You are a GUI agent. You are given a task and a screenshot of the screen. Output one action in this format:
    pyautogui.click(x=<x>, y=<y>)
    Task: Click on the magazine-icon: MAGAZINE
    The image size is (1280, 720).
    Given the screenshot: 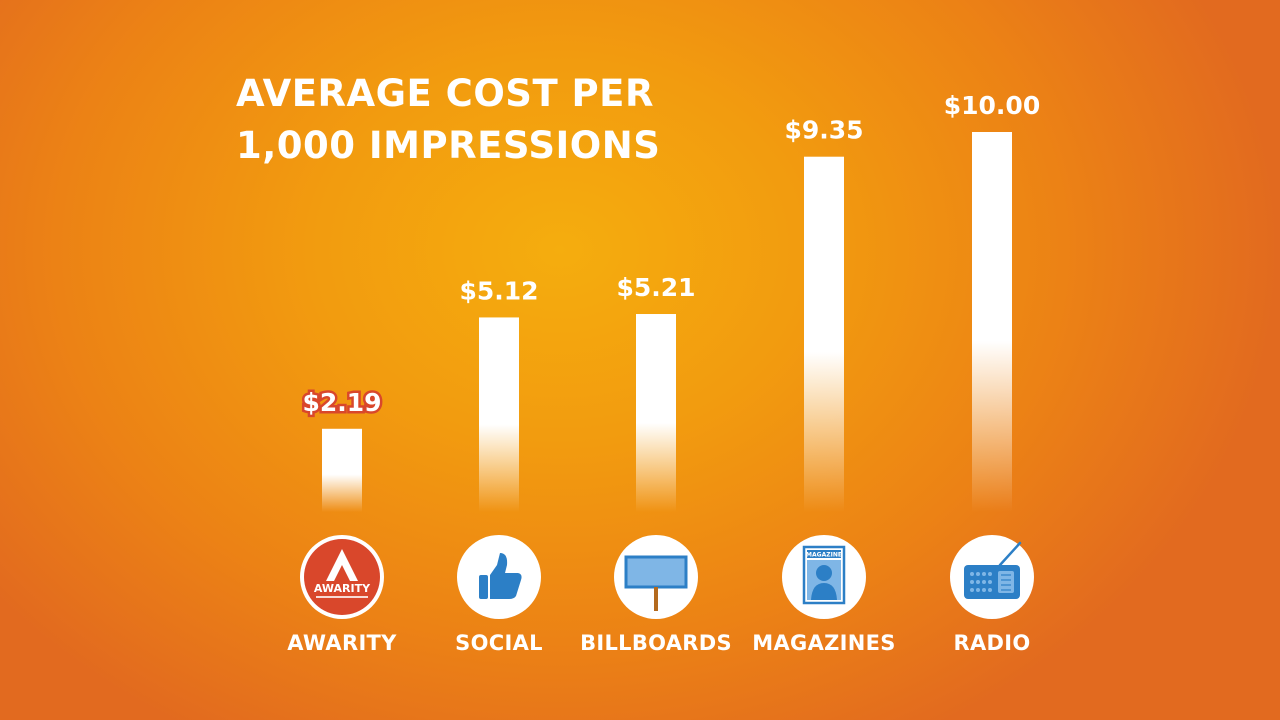 What is the action you would take?
    pyautogui.click(x=824, y=577)
    